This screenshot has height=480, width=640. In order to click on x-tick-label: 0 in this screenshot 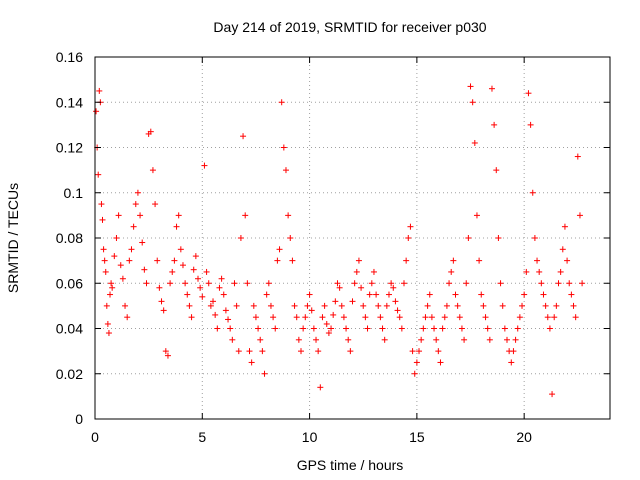, I will do `click(95, 437)`.